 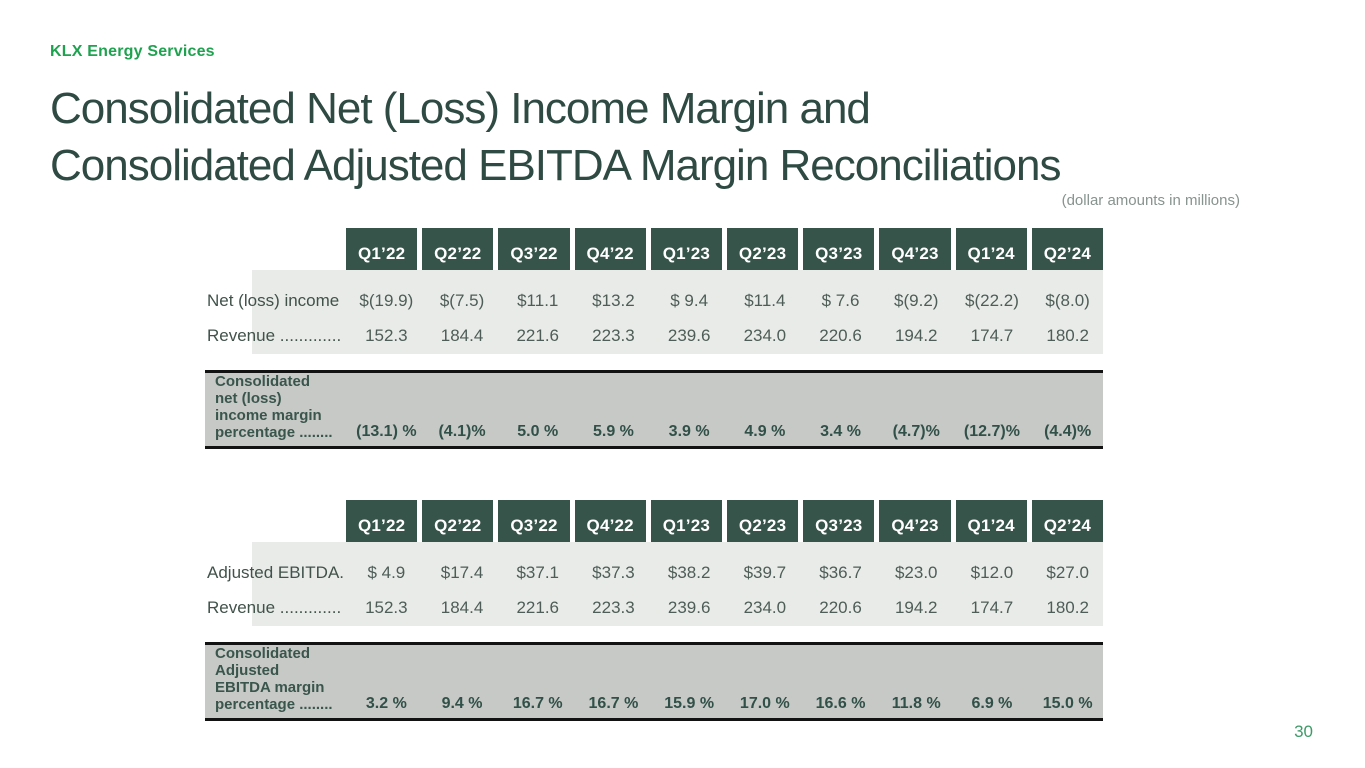 What do you see at coordinates (1067, 572) in the screenshot?
I see `value-cell: $27.0` at bounding box center [1067, 572].